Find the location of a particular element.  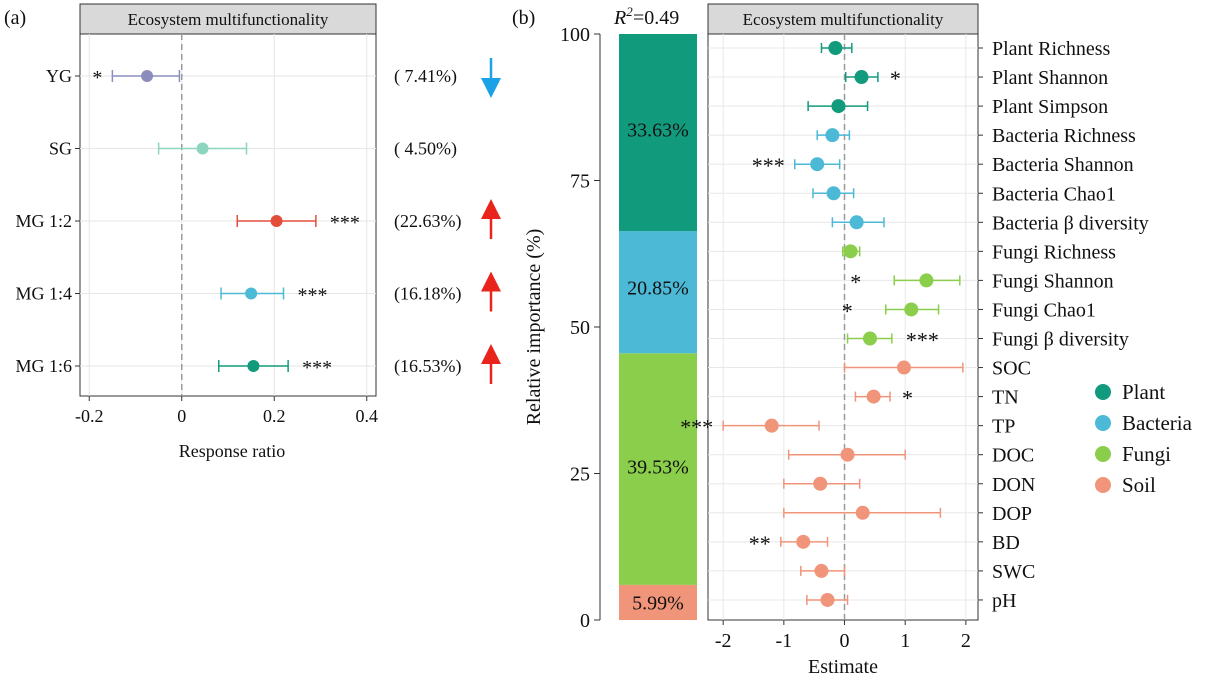

panel-b-point-fungi-shannon is located at coordinates (926, 280).